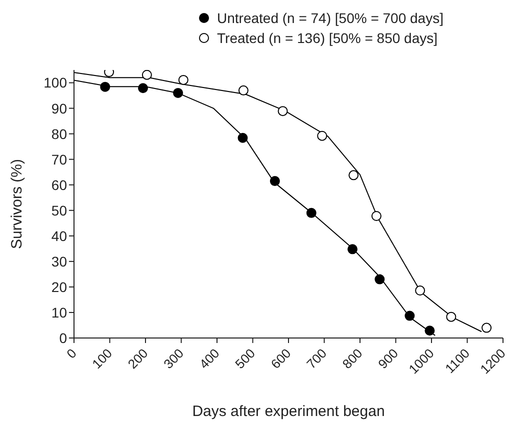 The width and height of the screenshot is (529, 428). I want to click on x-tick-label: 800, so click(352, 359).